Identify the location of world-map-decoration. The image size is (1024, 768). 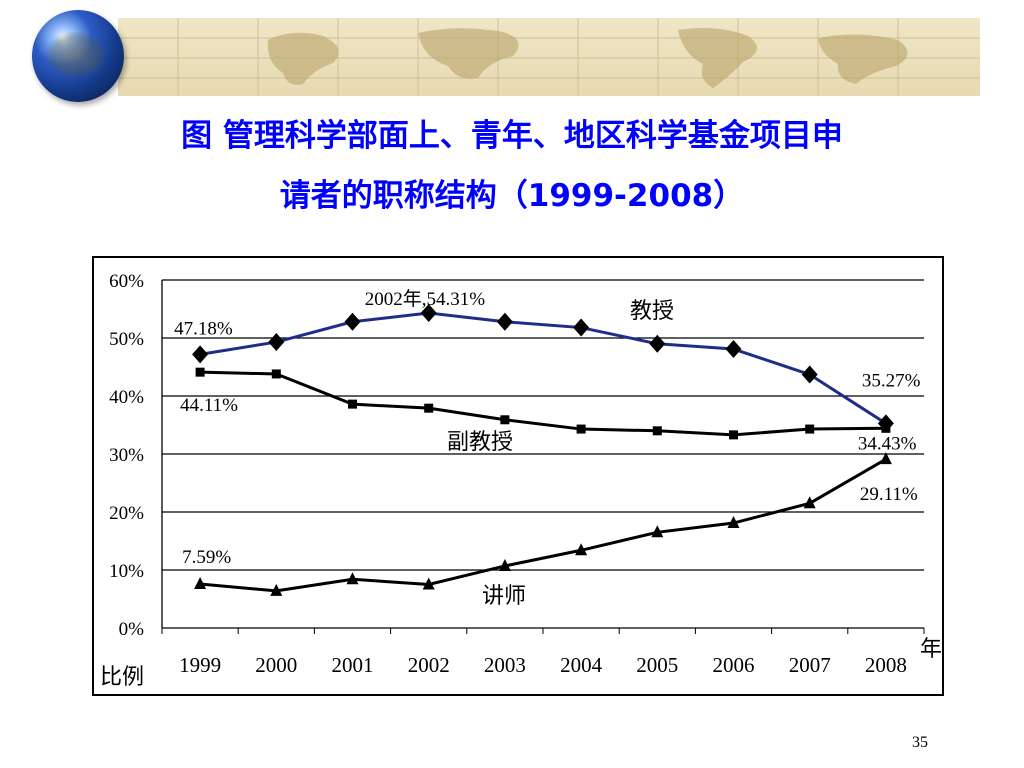
(549, 57).